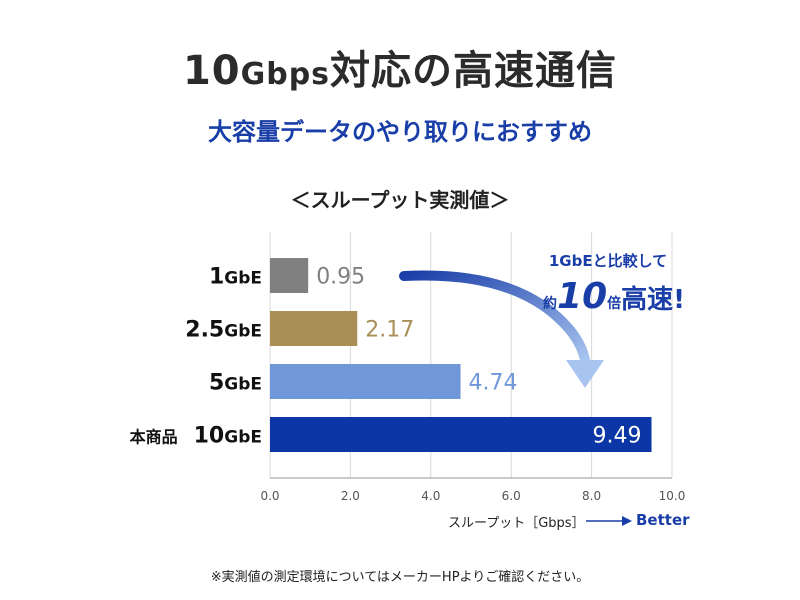 This screenshot has height=600, width=800. I want to click on y-tick-label: 2.5GbE, so click(223, 330).